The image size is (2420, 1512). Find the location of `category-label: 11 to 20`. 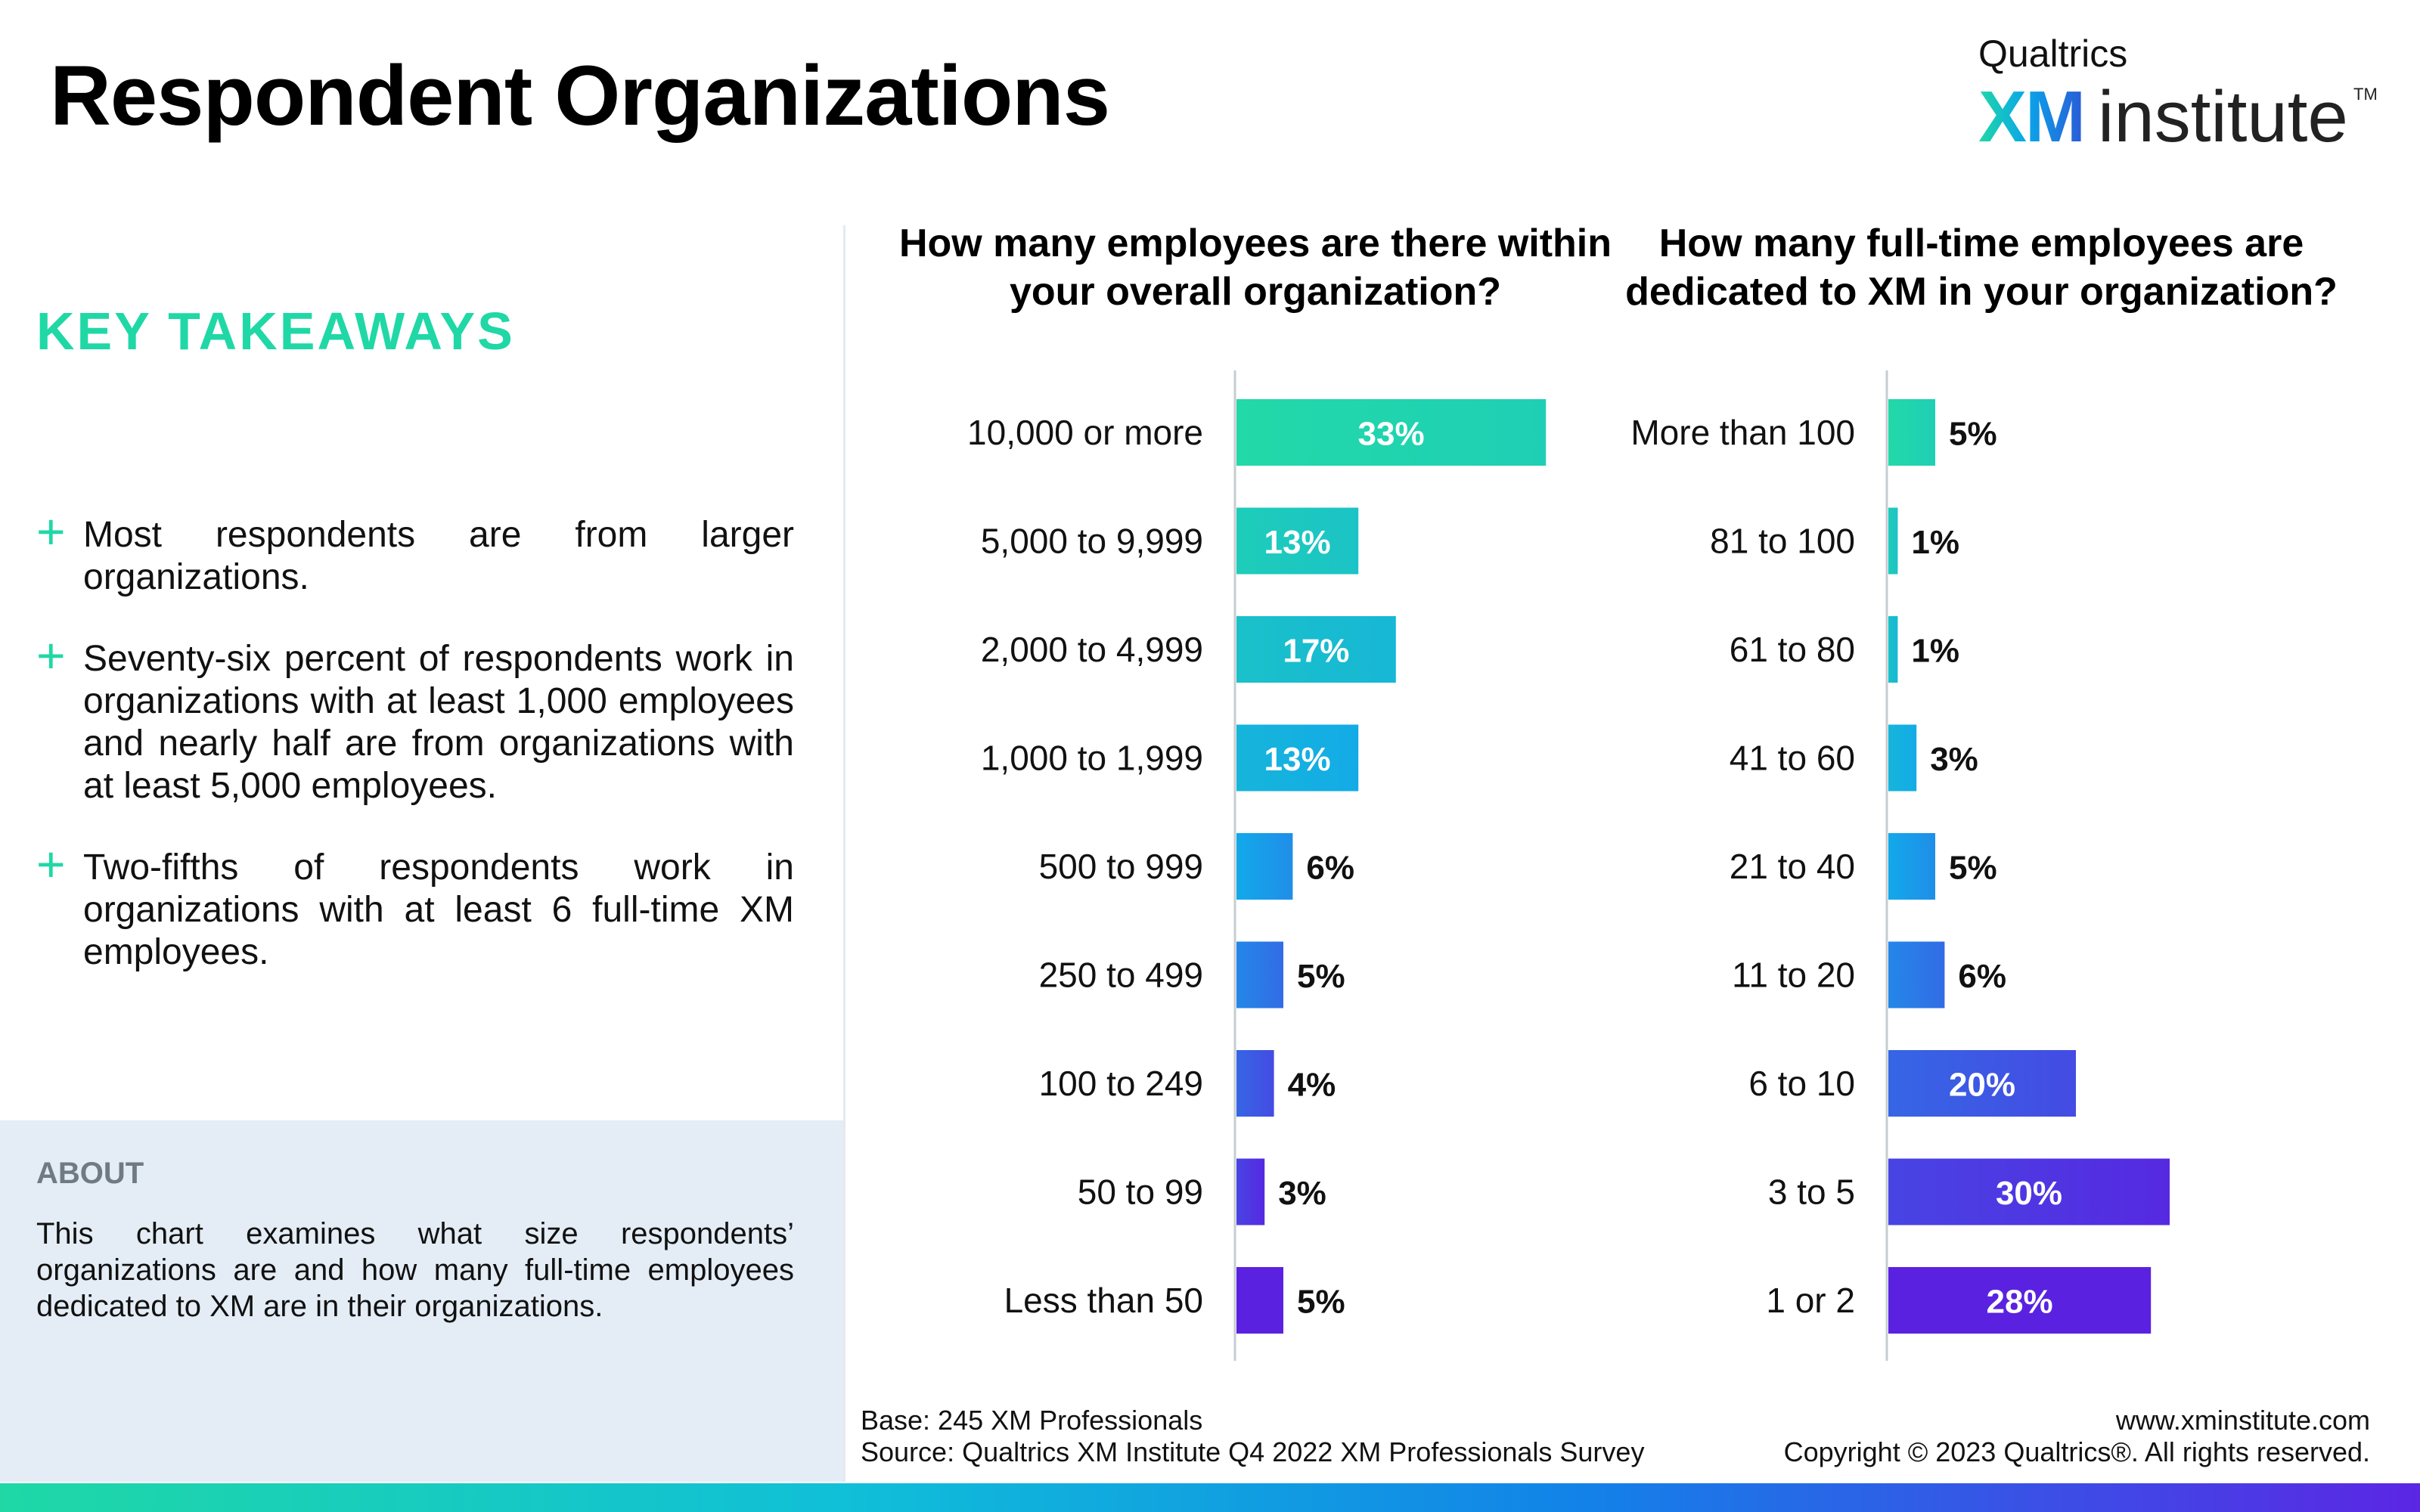

category-label: 11 to 20 is located at coordinates (1793, 975).